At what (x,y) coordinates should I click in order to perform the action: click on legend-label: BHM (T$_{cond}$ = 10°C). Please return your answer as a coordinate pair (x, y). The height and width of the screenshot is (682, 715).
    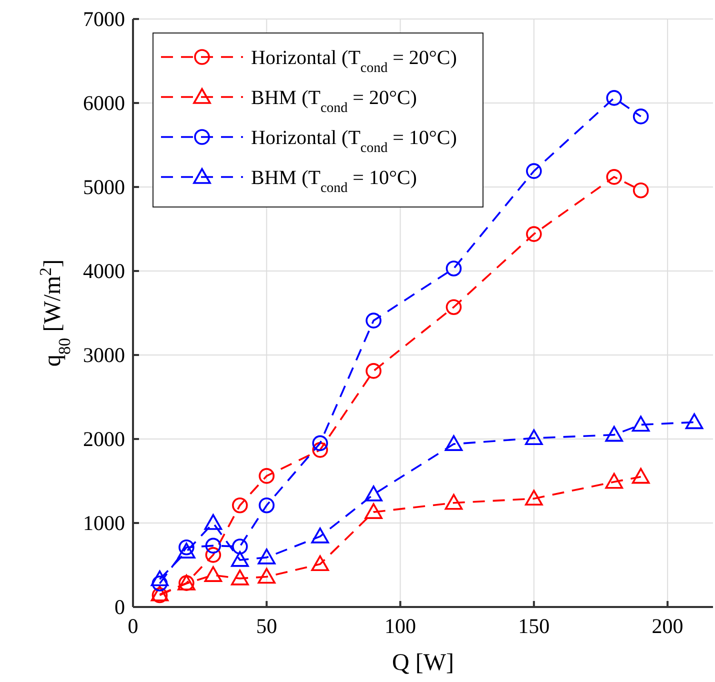
    Looking at the image, I should click on (334, 181).